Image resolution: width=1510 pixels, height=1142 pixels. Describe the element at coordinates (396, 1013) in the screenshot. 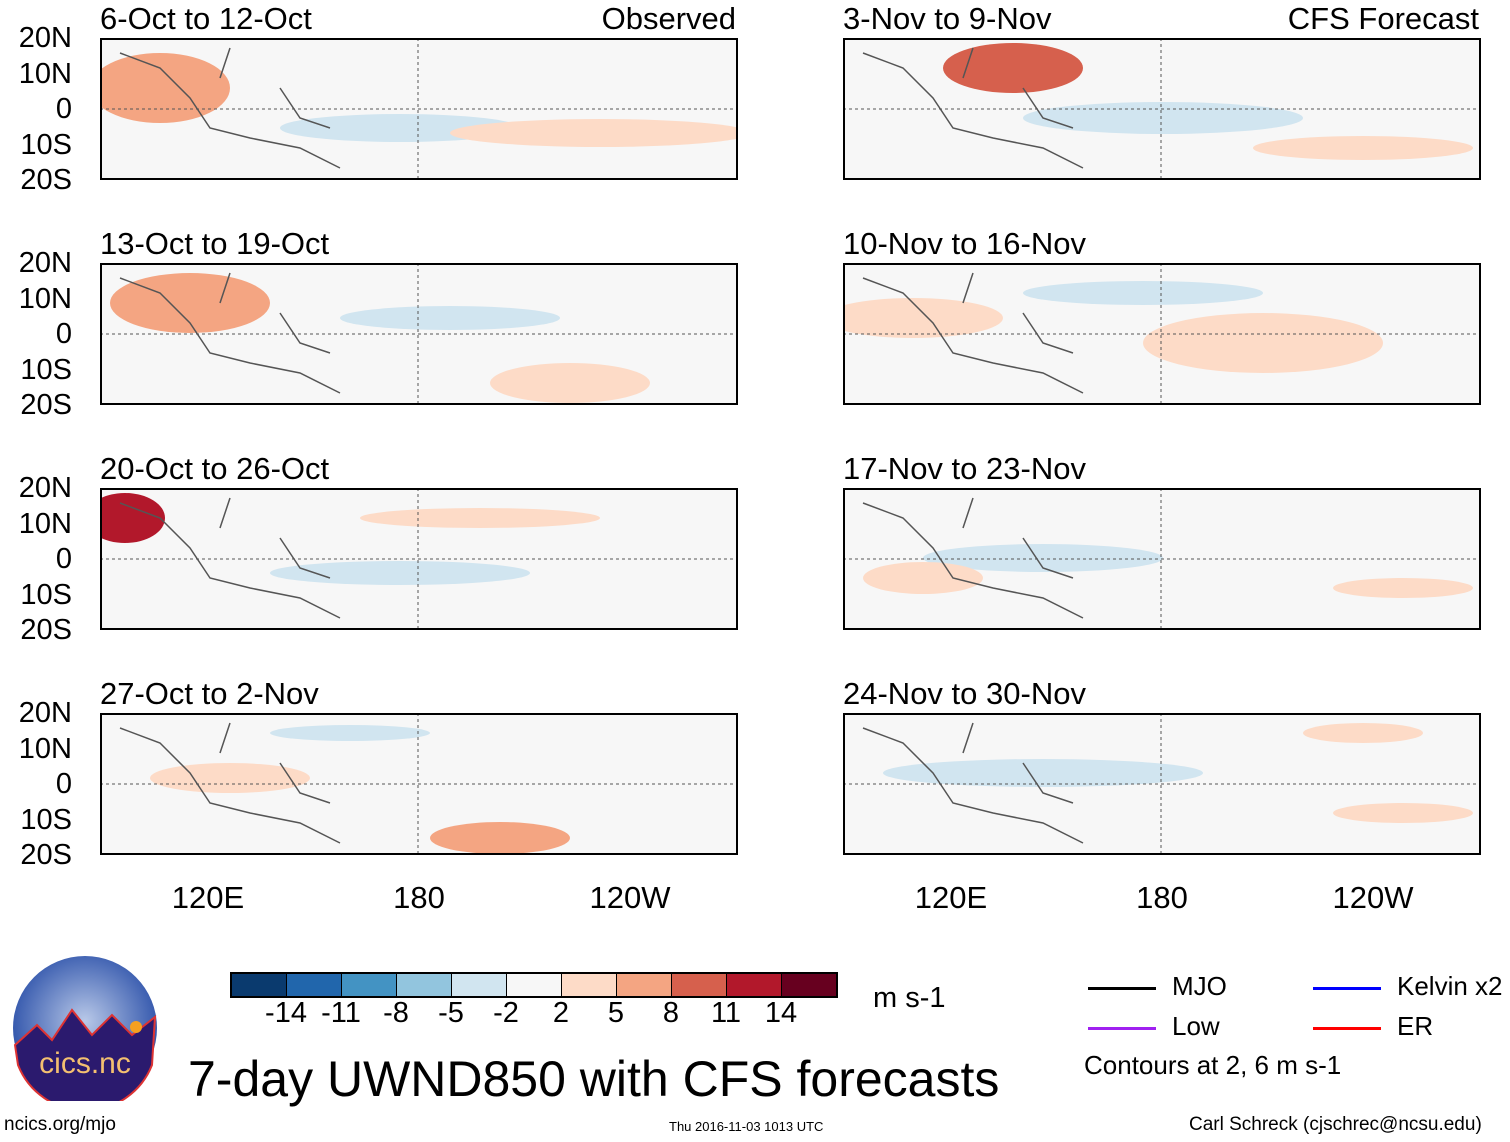

I see `colorbar-label: -8` at that location.